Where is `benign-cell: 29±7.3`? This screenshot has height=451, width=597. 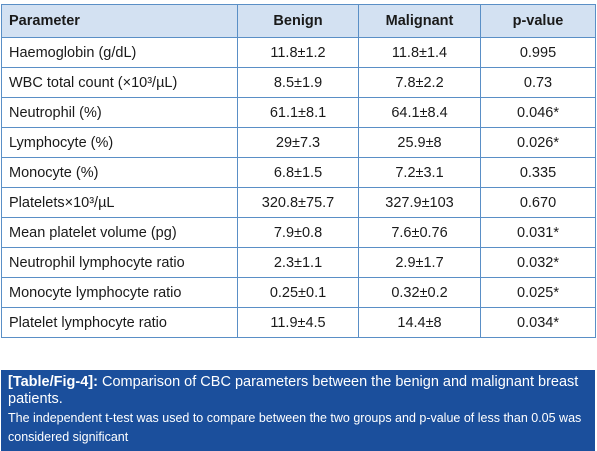
benign-cell: 29±7.3 is located at coordinates (298, 142).